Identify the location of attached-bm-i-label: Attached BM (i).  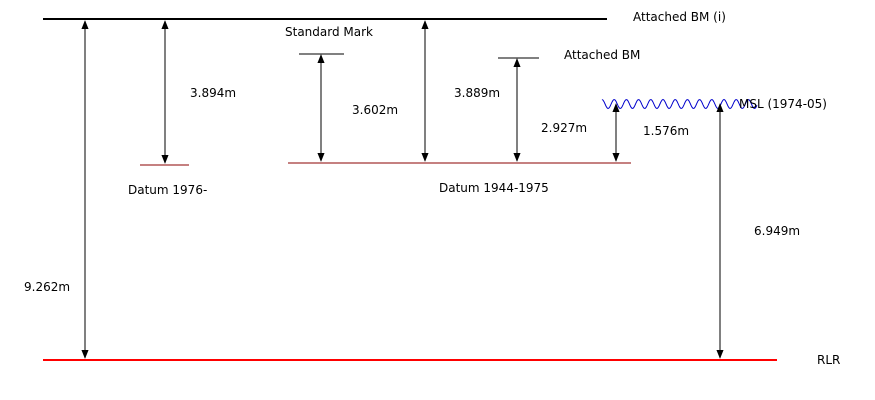
(679, 17).